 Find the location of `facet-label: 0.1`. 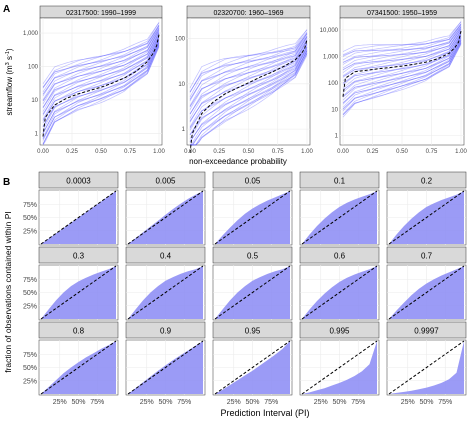

facet-label: 0.1 is located at coordinates (340, 181).